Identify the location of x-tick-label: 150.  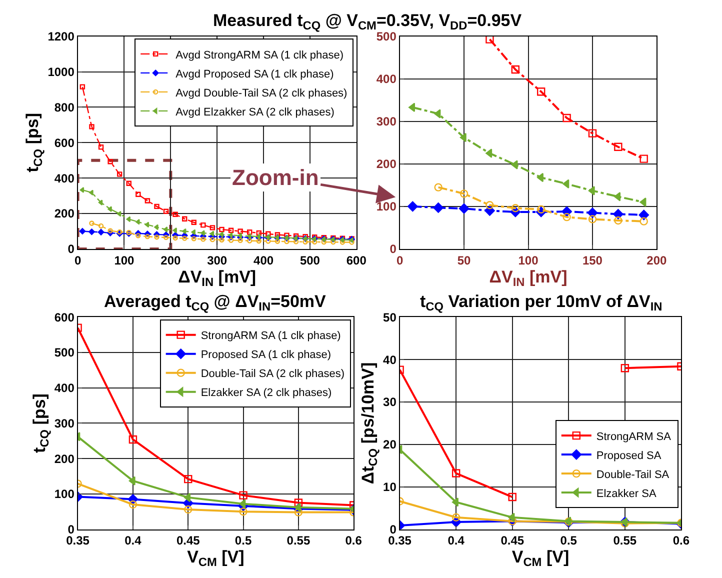
(592, 260).